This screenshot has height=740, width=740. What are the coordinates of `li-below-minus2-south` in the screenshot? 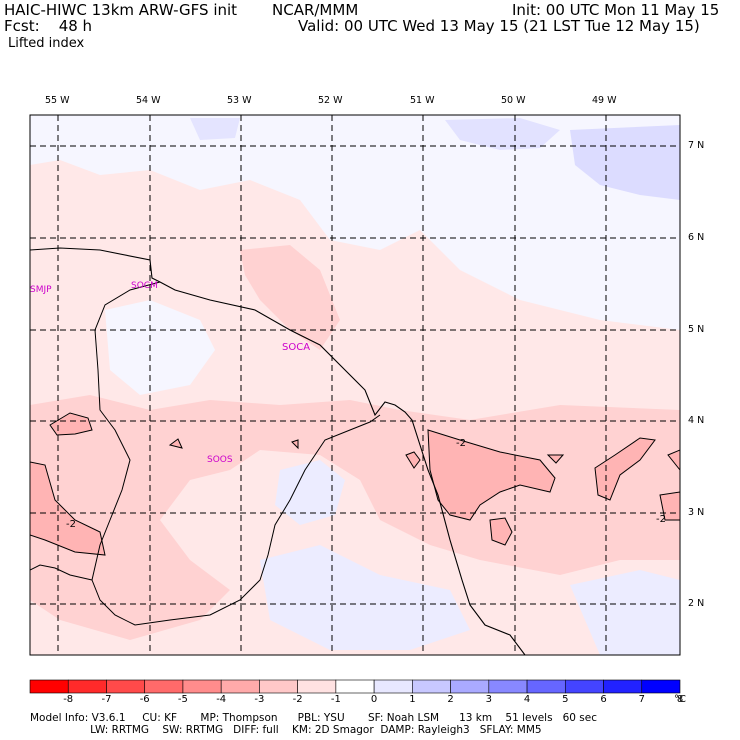 It's located at (501, 531).